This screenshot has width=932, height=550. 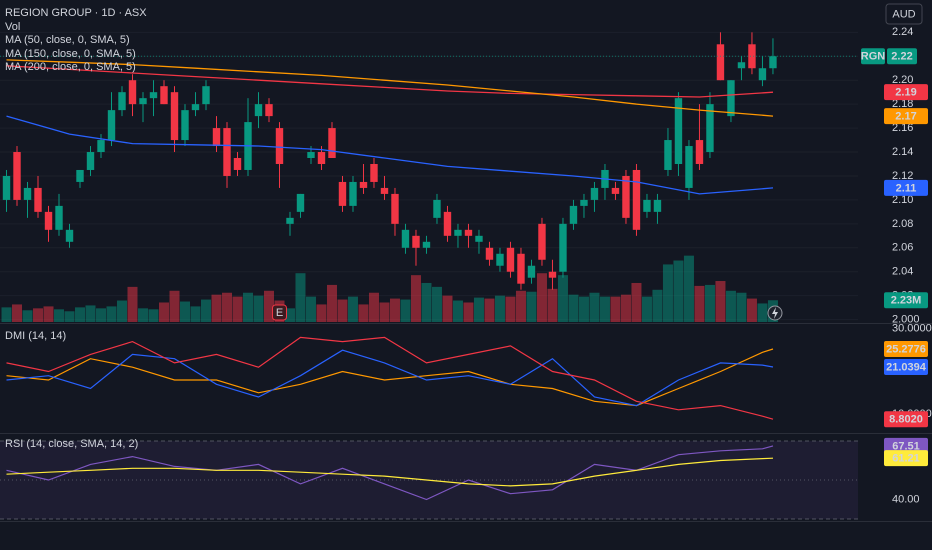 What do you see at coordinates (873, 56) in the screenshot?
I see `symbol-tag-box` at bounding box center [873, 56].